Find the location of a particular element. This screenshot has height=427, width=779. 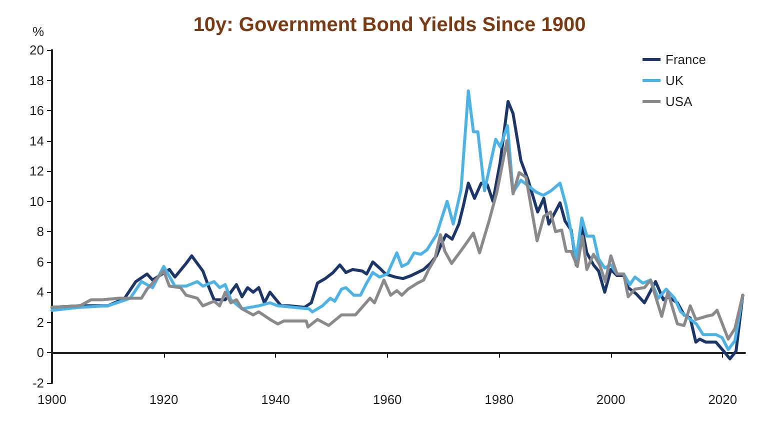

legend-label: France is located at coordinates (686, 59).